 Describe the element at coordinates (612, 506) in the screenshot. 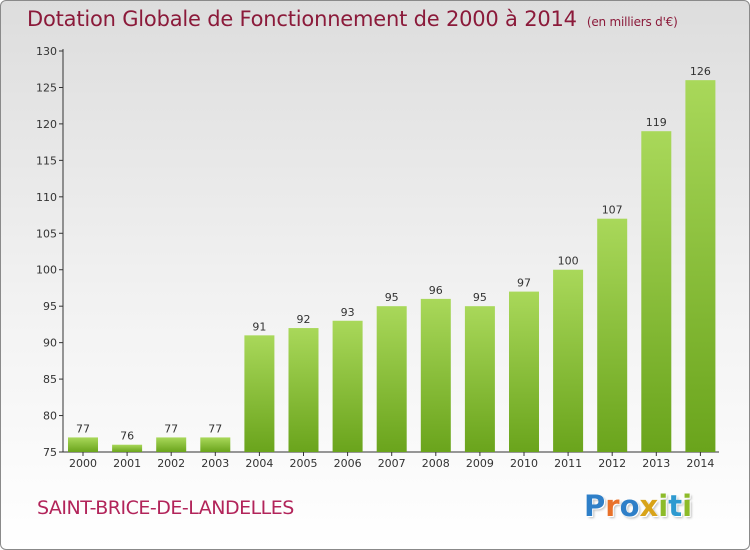

I see `logo-letter: r` at that location.